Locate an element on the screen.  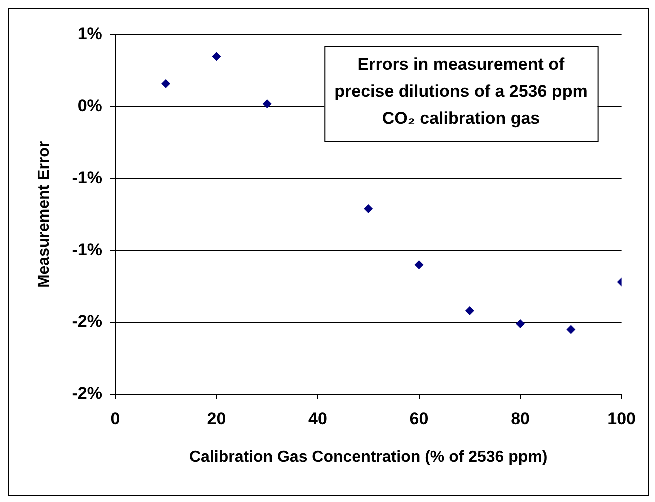
y-axis-title: Measurement Error is located at coordinates (45, 214).